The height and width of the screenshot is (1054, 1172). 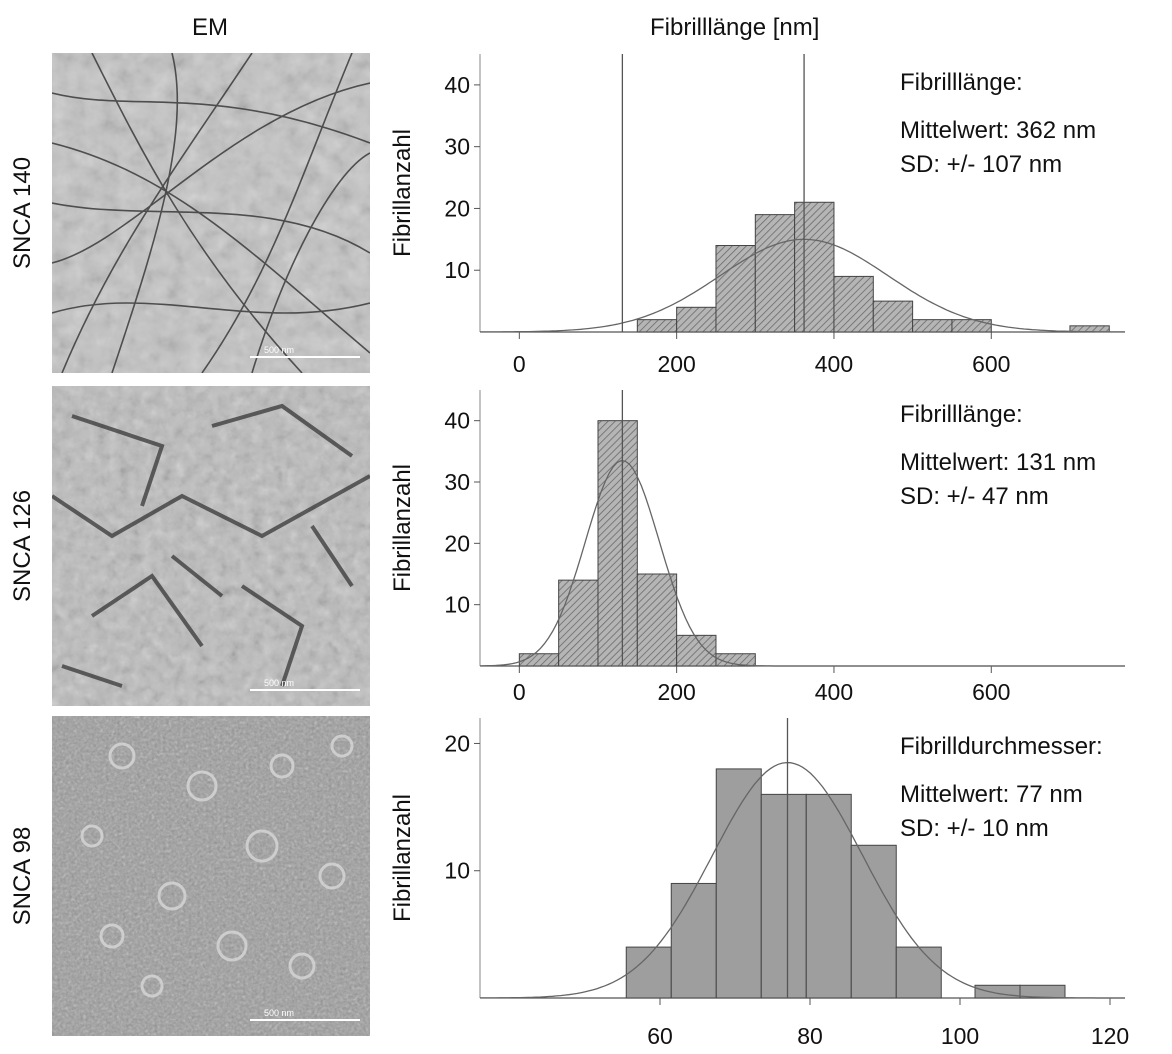 What do you see at coordinates (22, 545) in the screenshot?
I see `row-label-snca126: SNCA 126` at bounding box center [22, 545].